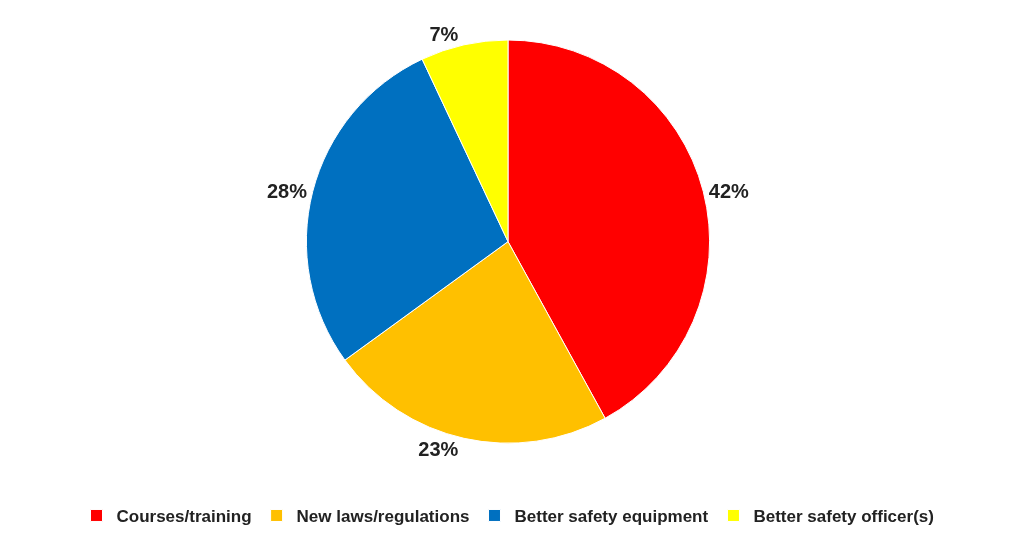 The width and height of the screenshot is (1016, 554). What do you see at coordinates (843, 517) in the screenshot?
I see `legend-label: Better safety officer(s)` at bounding box center [843, 517].